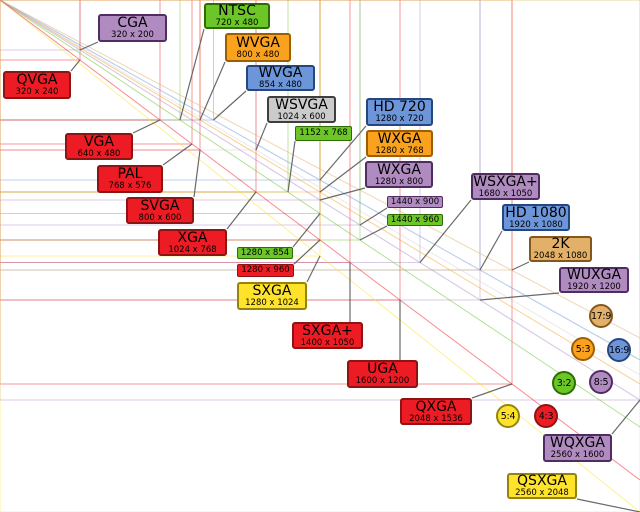 This screenshot has width=640, height=512. What do you see at coordinates (594, 287) in the screenshot?
I see `standard-resolution: 1920 x 1200` at bounding box center [594, 287].